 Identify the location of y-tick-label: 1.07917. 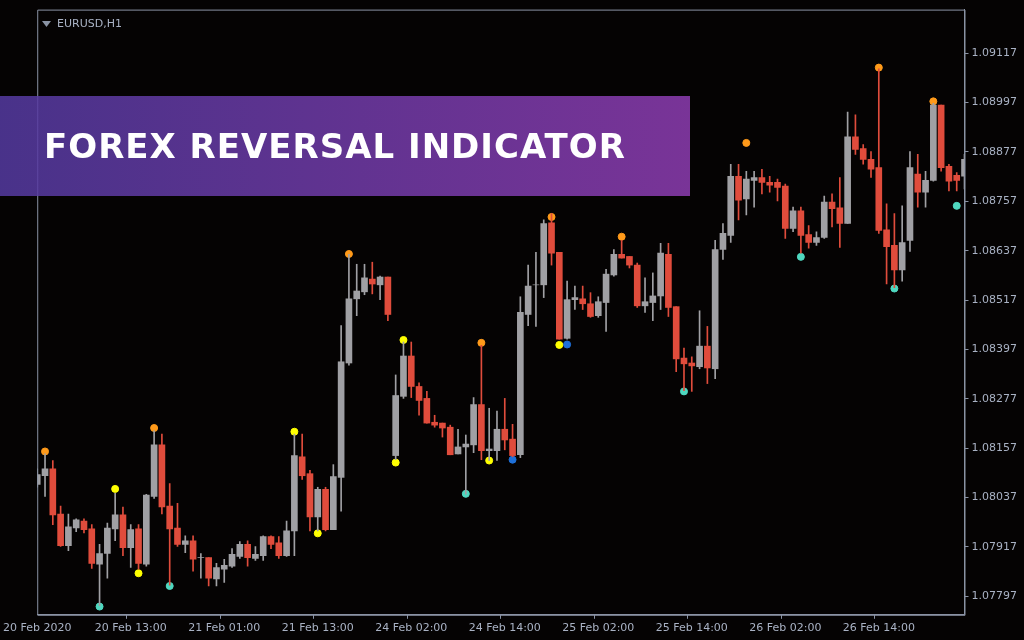
(994, 546).